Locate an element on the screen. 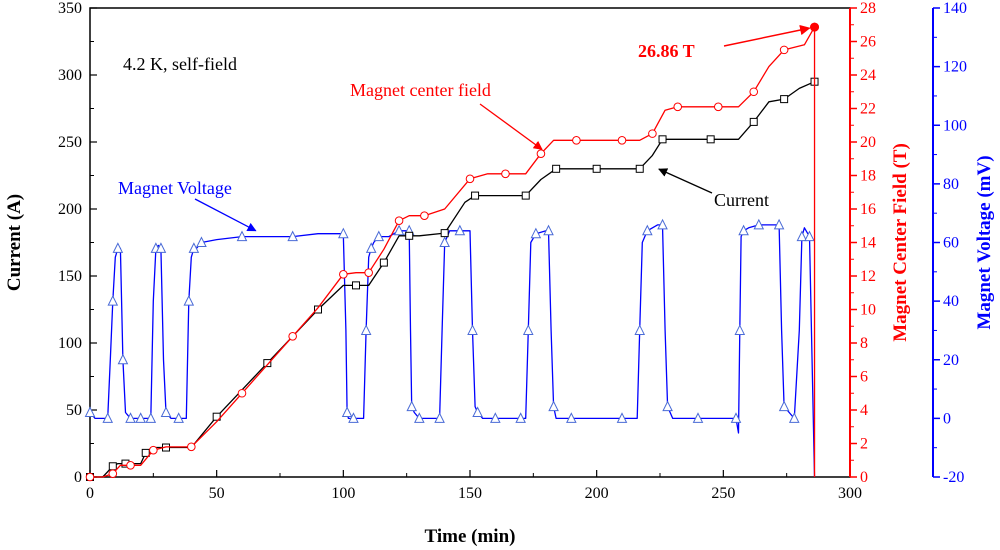 The width and height of the screenshot is (1000, 550). voltage-tick-label: 100 is located at coordinates (955, 125).